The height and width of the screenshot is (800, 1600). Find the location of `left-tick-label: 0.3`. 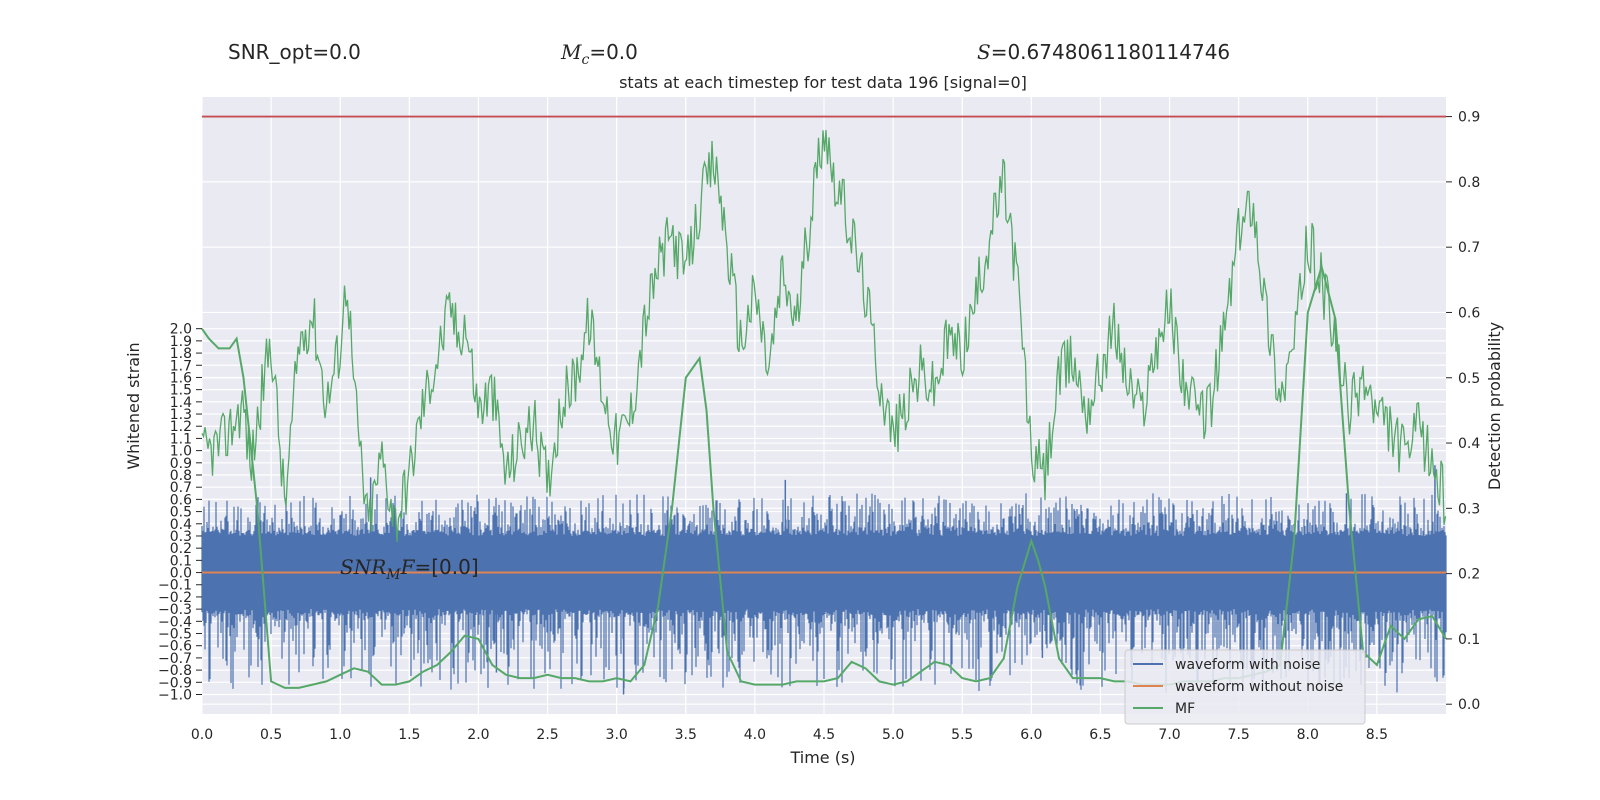

left-tick-label: 0.3 is located at coordinates (181, 537).